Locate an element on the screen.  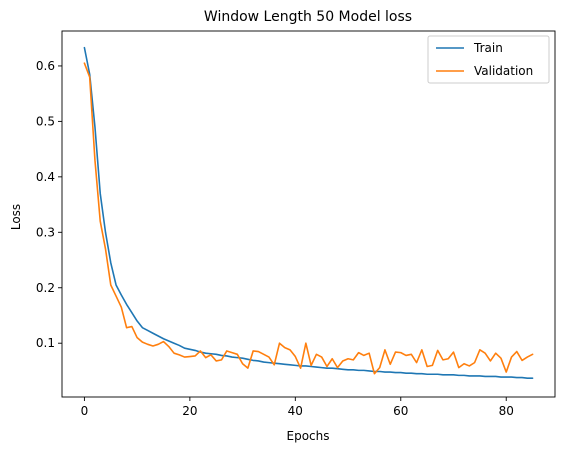
x-tick-label: 60 is located at coordinates (400, 411).